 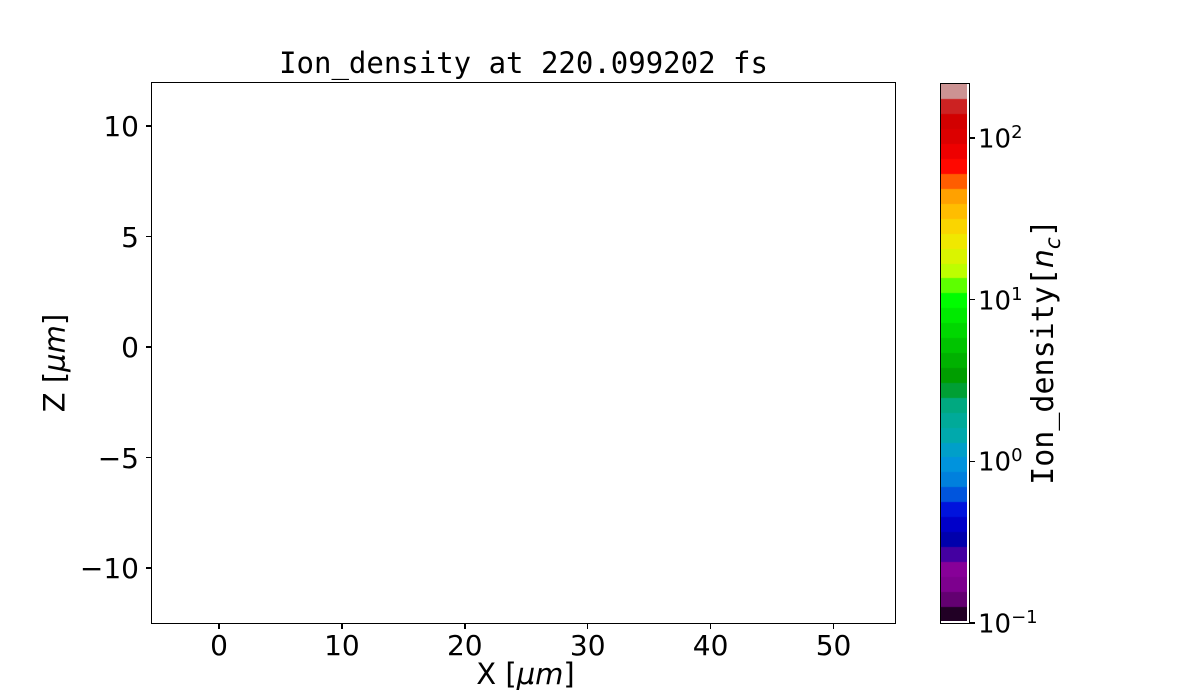 I want to click on colorbar-label-post: ], so click(x=1043, y=228).